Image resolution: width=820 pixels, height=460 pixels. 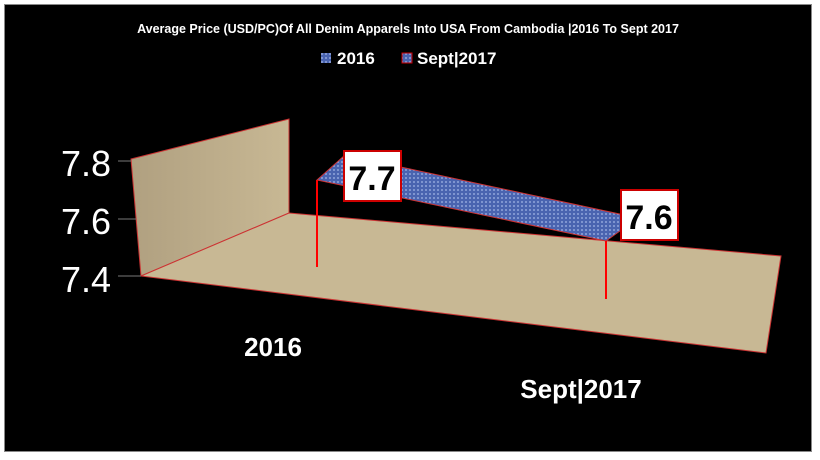 What do you see at coordinates (371, 179) in the screenshot?
I see `data-label-text: 7.7` at bounding box center [371, 179].